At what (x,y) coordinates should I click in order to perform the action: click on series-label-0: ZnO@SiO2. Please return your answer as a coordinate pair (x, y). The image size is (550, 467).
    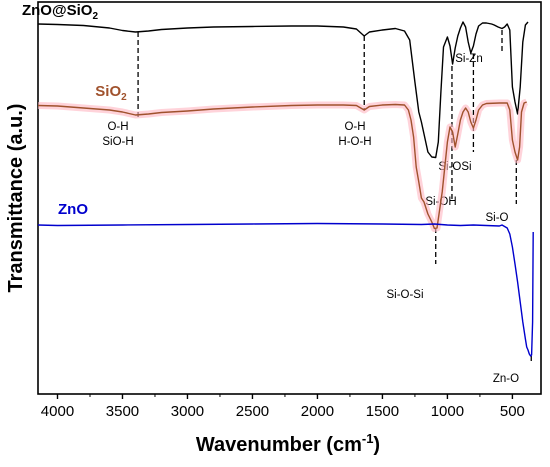
    Looking at the image, I should click on (60, 12).